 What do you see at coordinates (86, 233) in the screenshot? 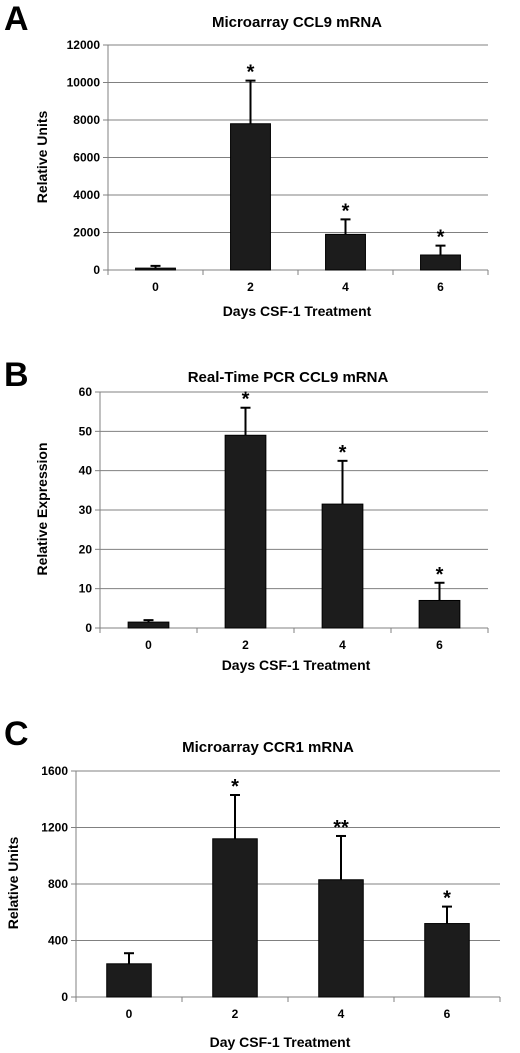
I see `y-tick-label: 2000` at bounding box center [86, 233].